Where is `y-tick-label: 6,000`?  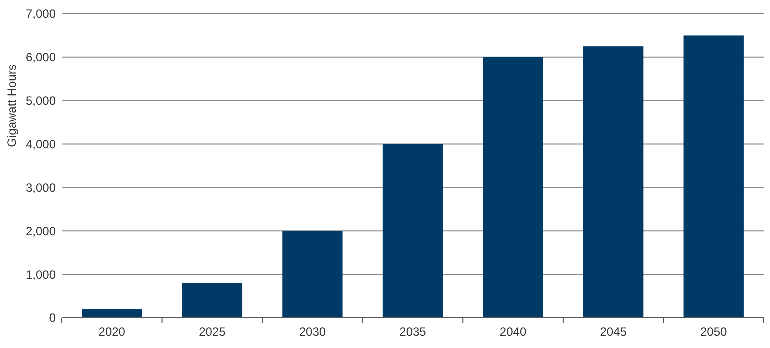
y-tick-label: 6,000 is located at coordinates (41, 57).